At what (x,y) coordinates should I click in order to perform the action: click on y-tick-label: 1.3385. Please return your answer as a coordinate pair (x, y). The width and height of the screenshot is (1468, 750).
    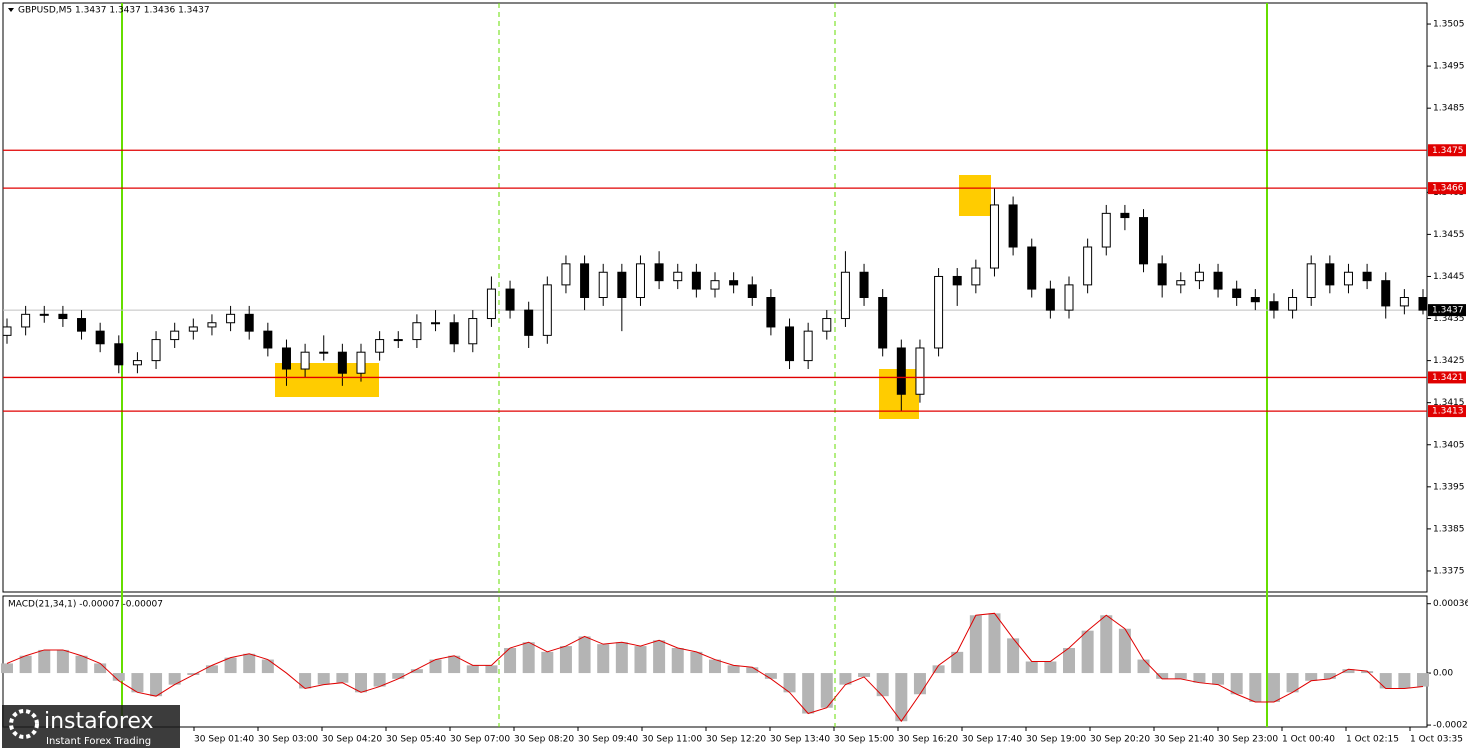
    Looking at the image, I should click on (1449, 529).